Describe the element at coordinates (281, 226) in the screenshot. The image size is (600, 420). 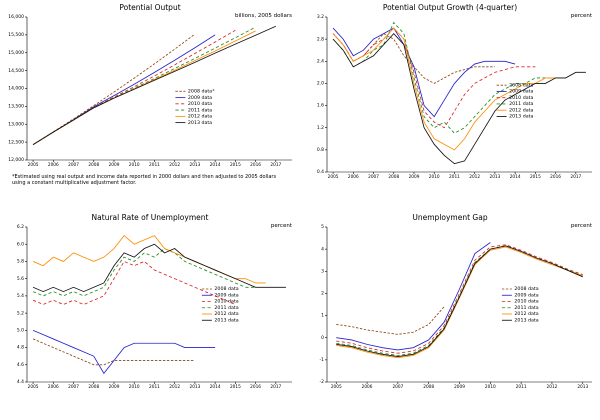
I see `unit-label-natural-rate: percent` at that location.